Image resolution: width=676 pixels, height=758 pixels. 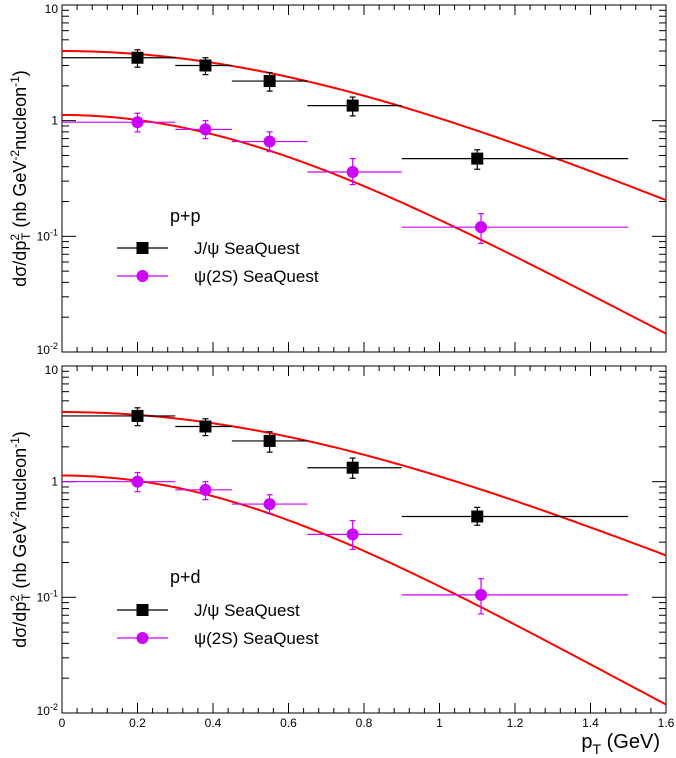 What do you see at coordinates (586, 742) in the screenshot?
I see `x-axis-label-main: p` at bounding box center [586, 742].